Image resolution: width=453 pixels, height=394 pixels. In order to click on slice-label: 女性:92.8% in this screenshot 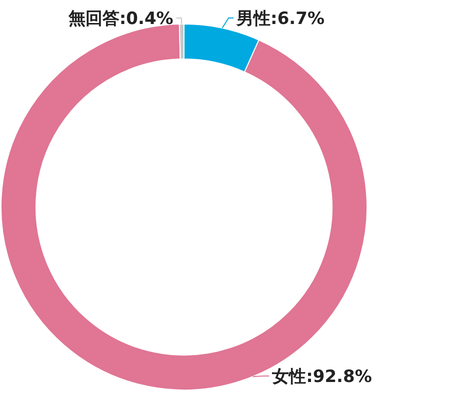, I will do `click(321, 377)`.